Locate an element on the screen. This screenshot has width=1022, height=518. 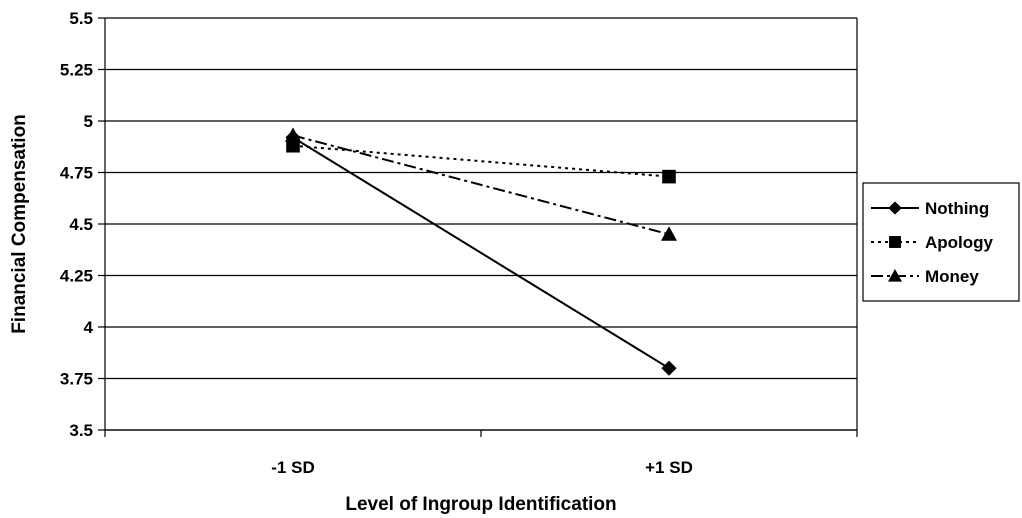
legend-marker-apology is located at coordinates (895, 242).